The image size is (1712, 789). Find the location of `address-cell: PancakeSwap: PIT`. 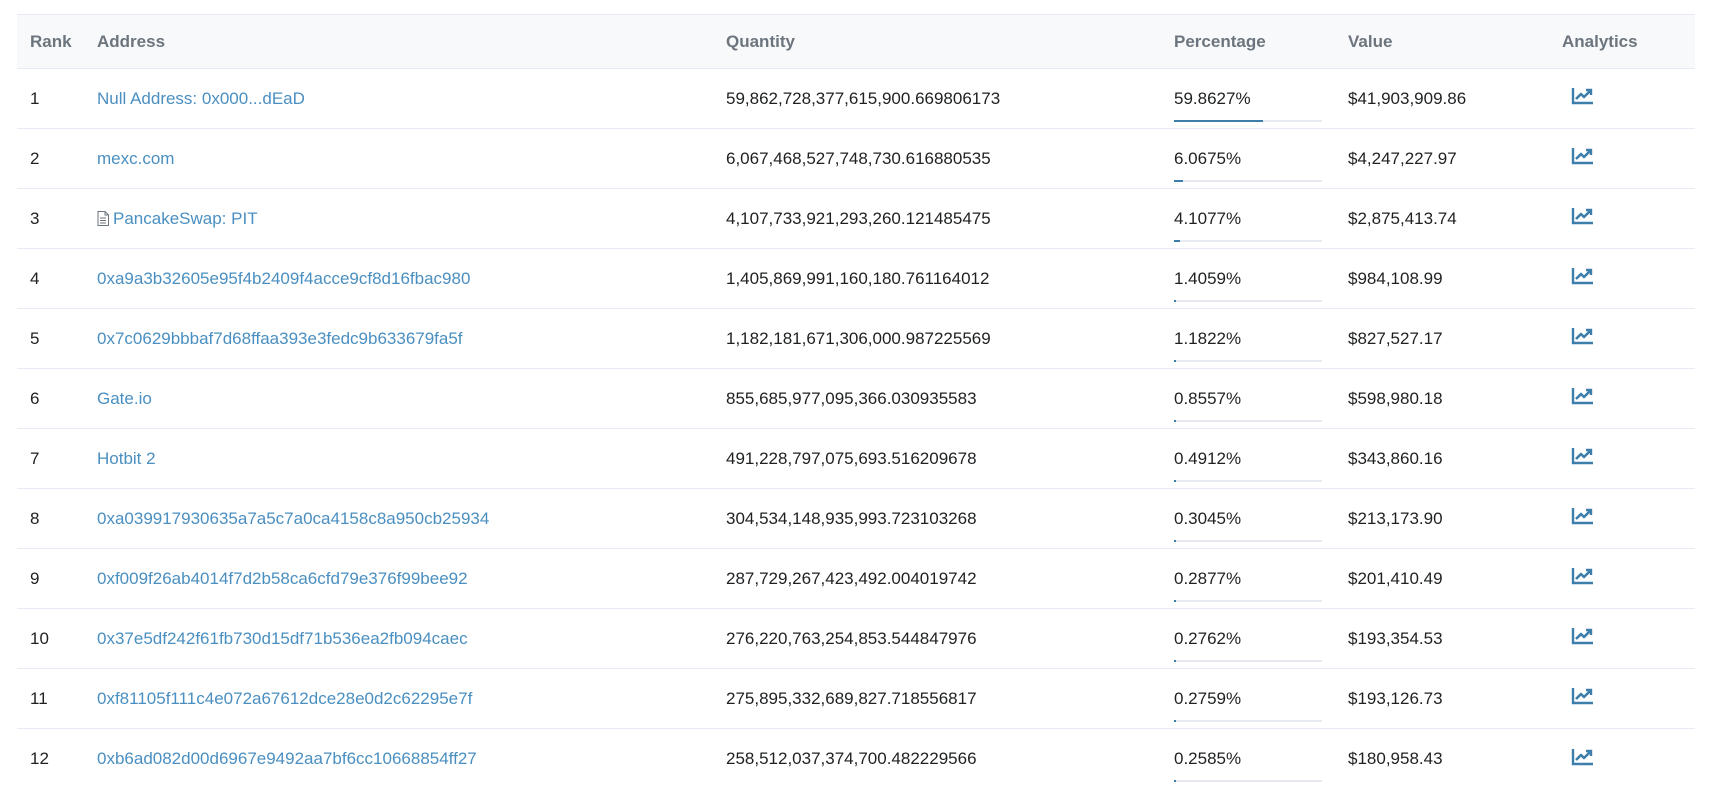

address-cell: PancakeSwap: PIT is located at coordinates (411, 219).